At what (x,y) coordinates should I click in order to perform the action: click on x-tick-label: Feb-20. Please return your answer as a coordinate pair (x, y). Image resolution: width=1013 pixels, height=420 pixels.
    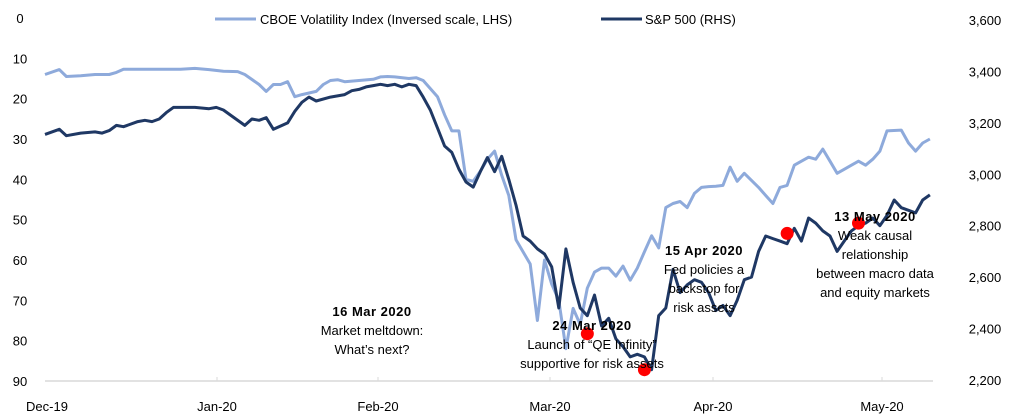
    Looking at the image, I should click on (377, 406).